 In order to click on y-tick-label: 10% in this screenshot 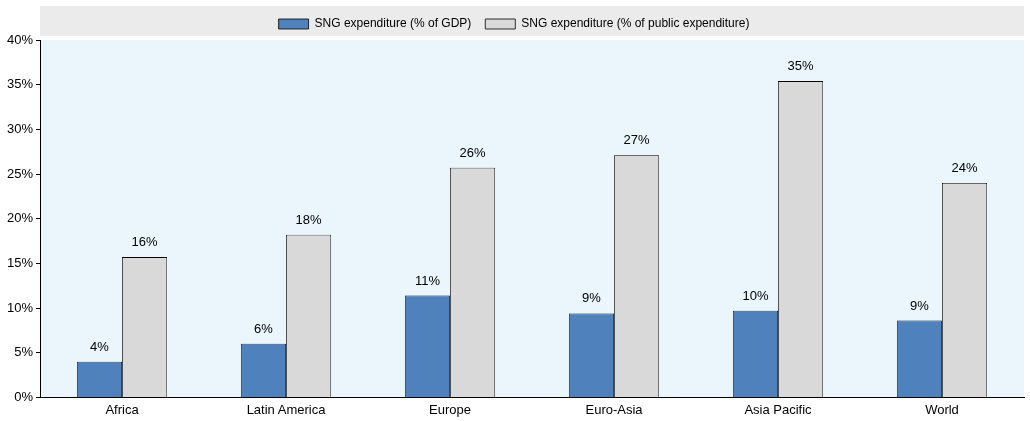, I will do `click(20, 307)`.